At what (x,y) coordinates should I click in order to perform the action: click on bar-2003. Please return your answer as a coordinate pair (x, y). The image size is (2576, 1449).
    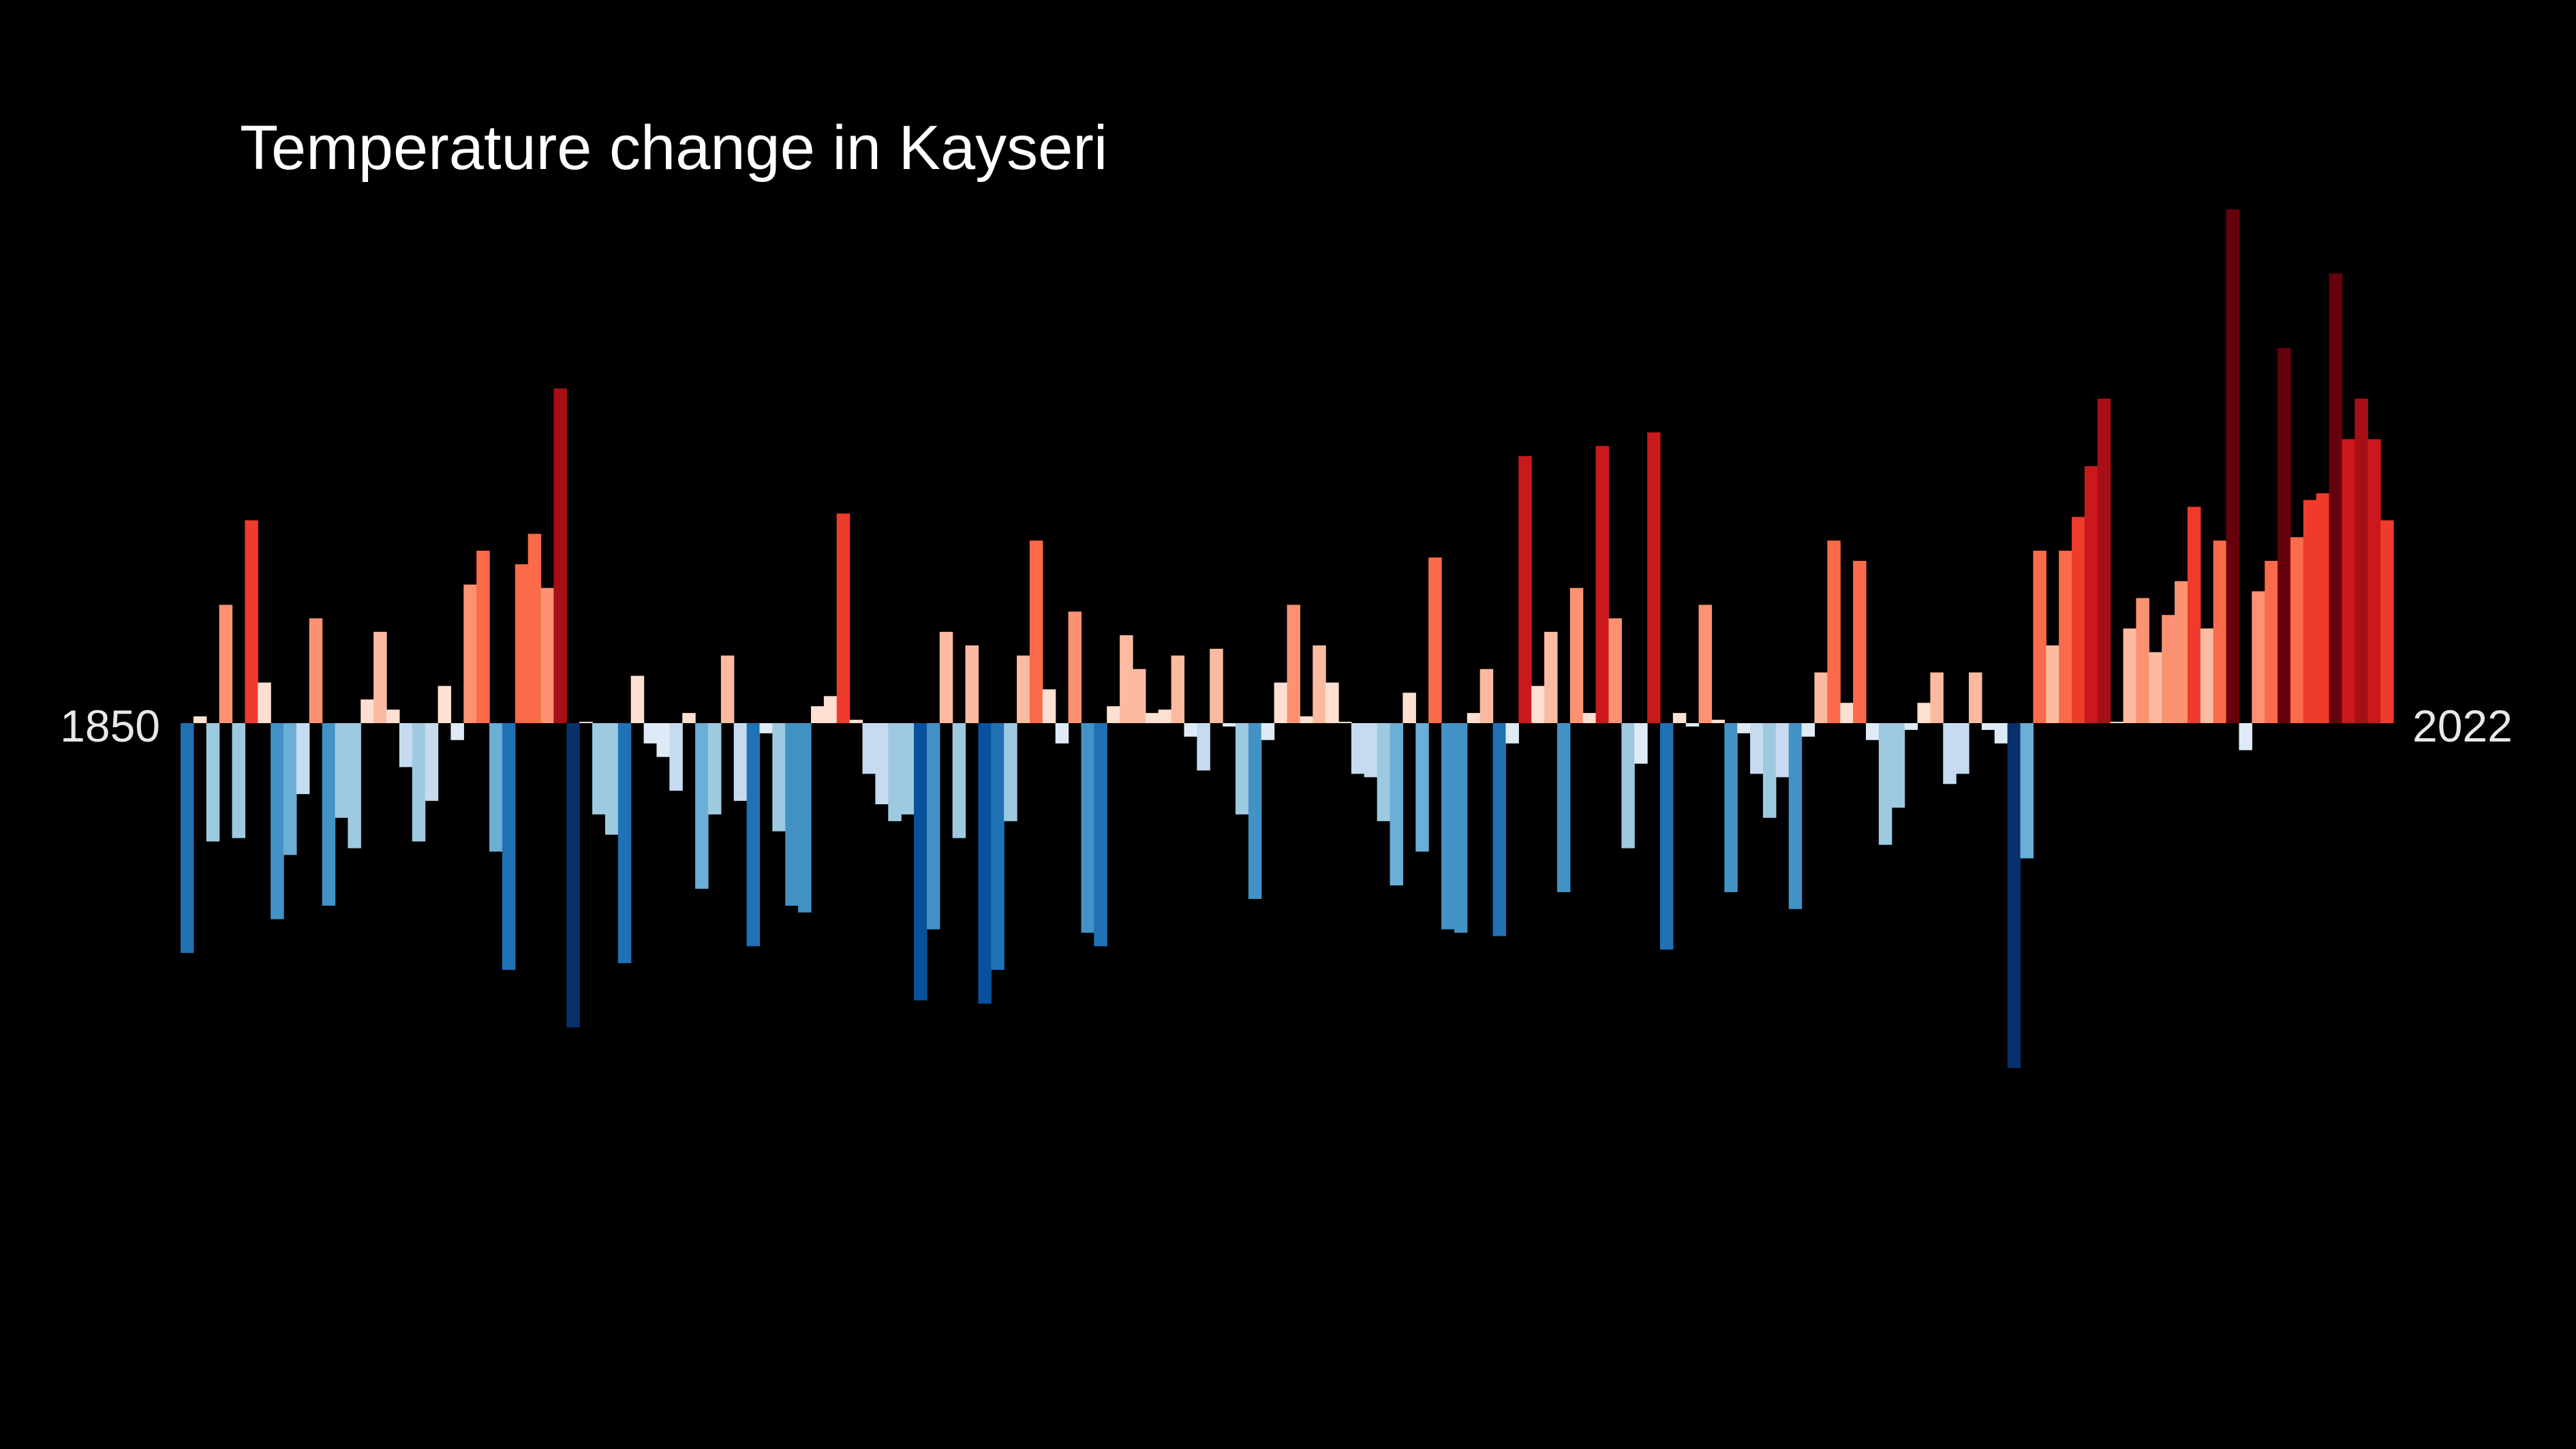
    Looking at the image, I should click on (2155, 688).